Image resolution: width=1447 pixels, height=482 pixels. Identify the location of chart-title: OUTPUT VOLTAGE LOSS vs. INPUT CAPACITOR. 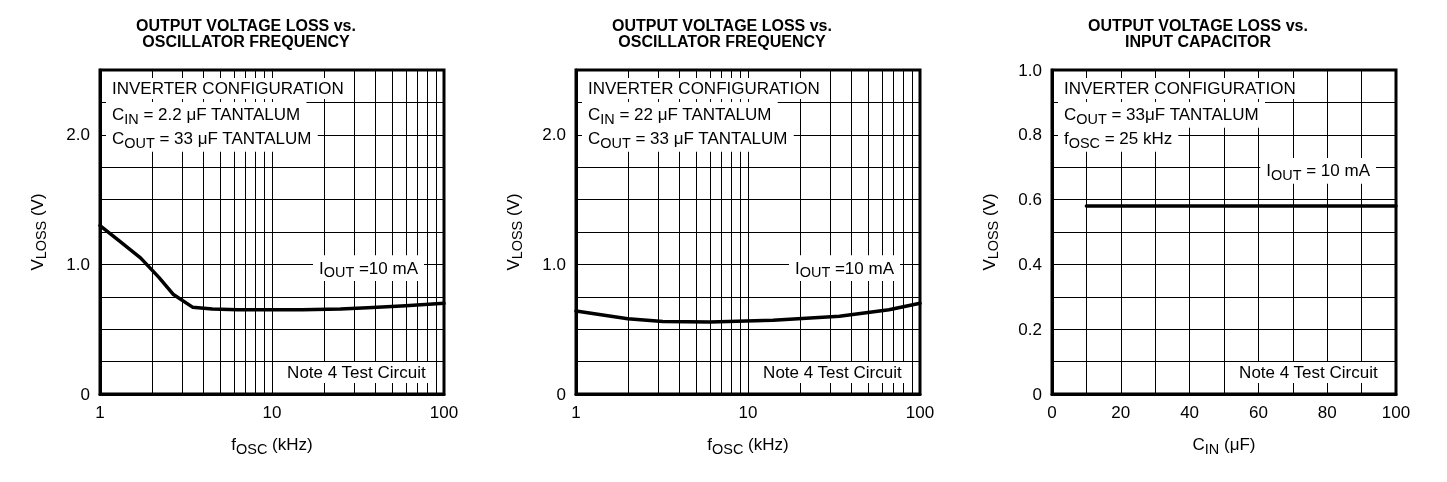
(1198, 33).